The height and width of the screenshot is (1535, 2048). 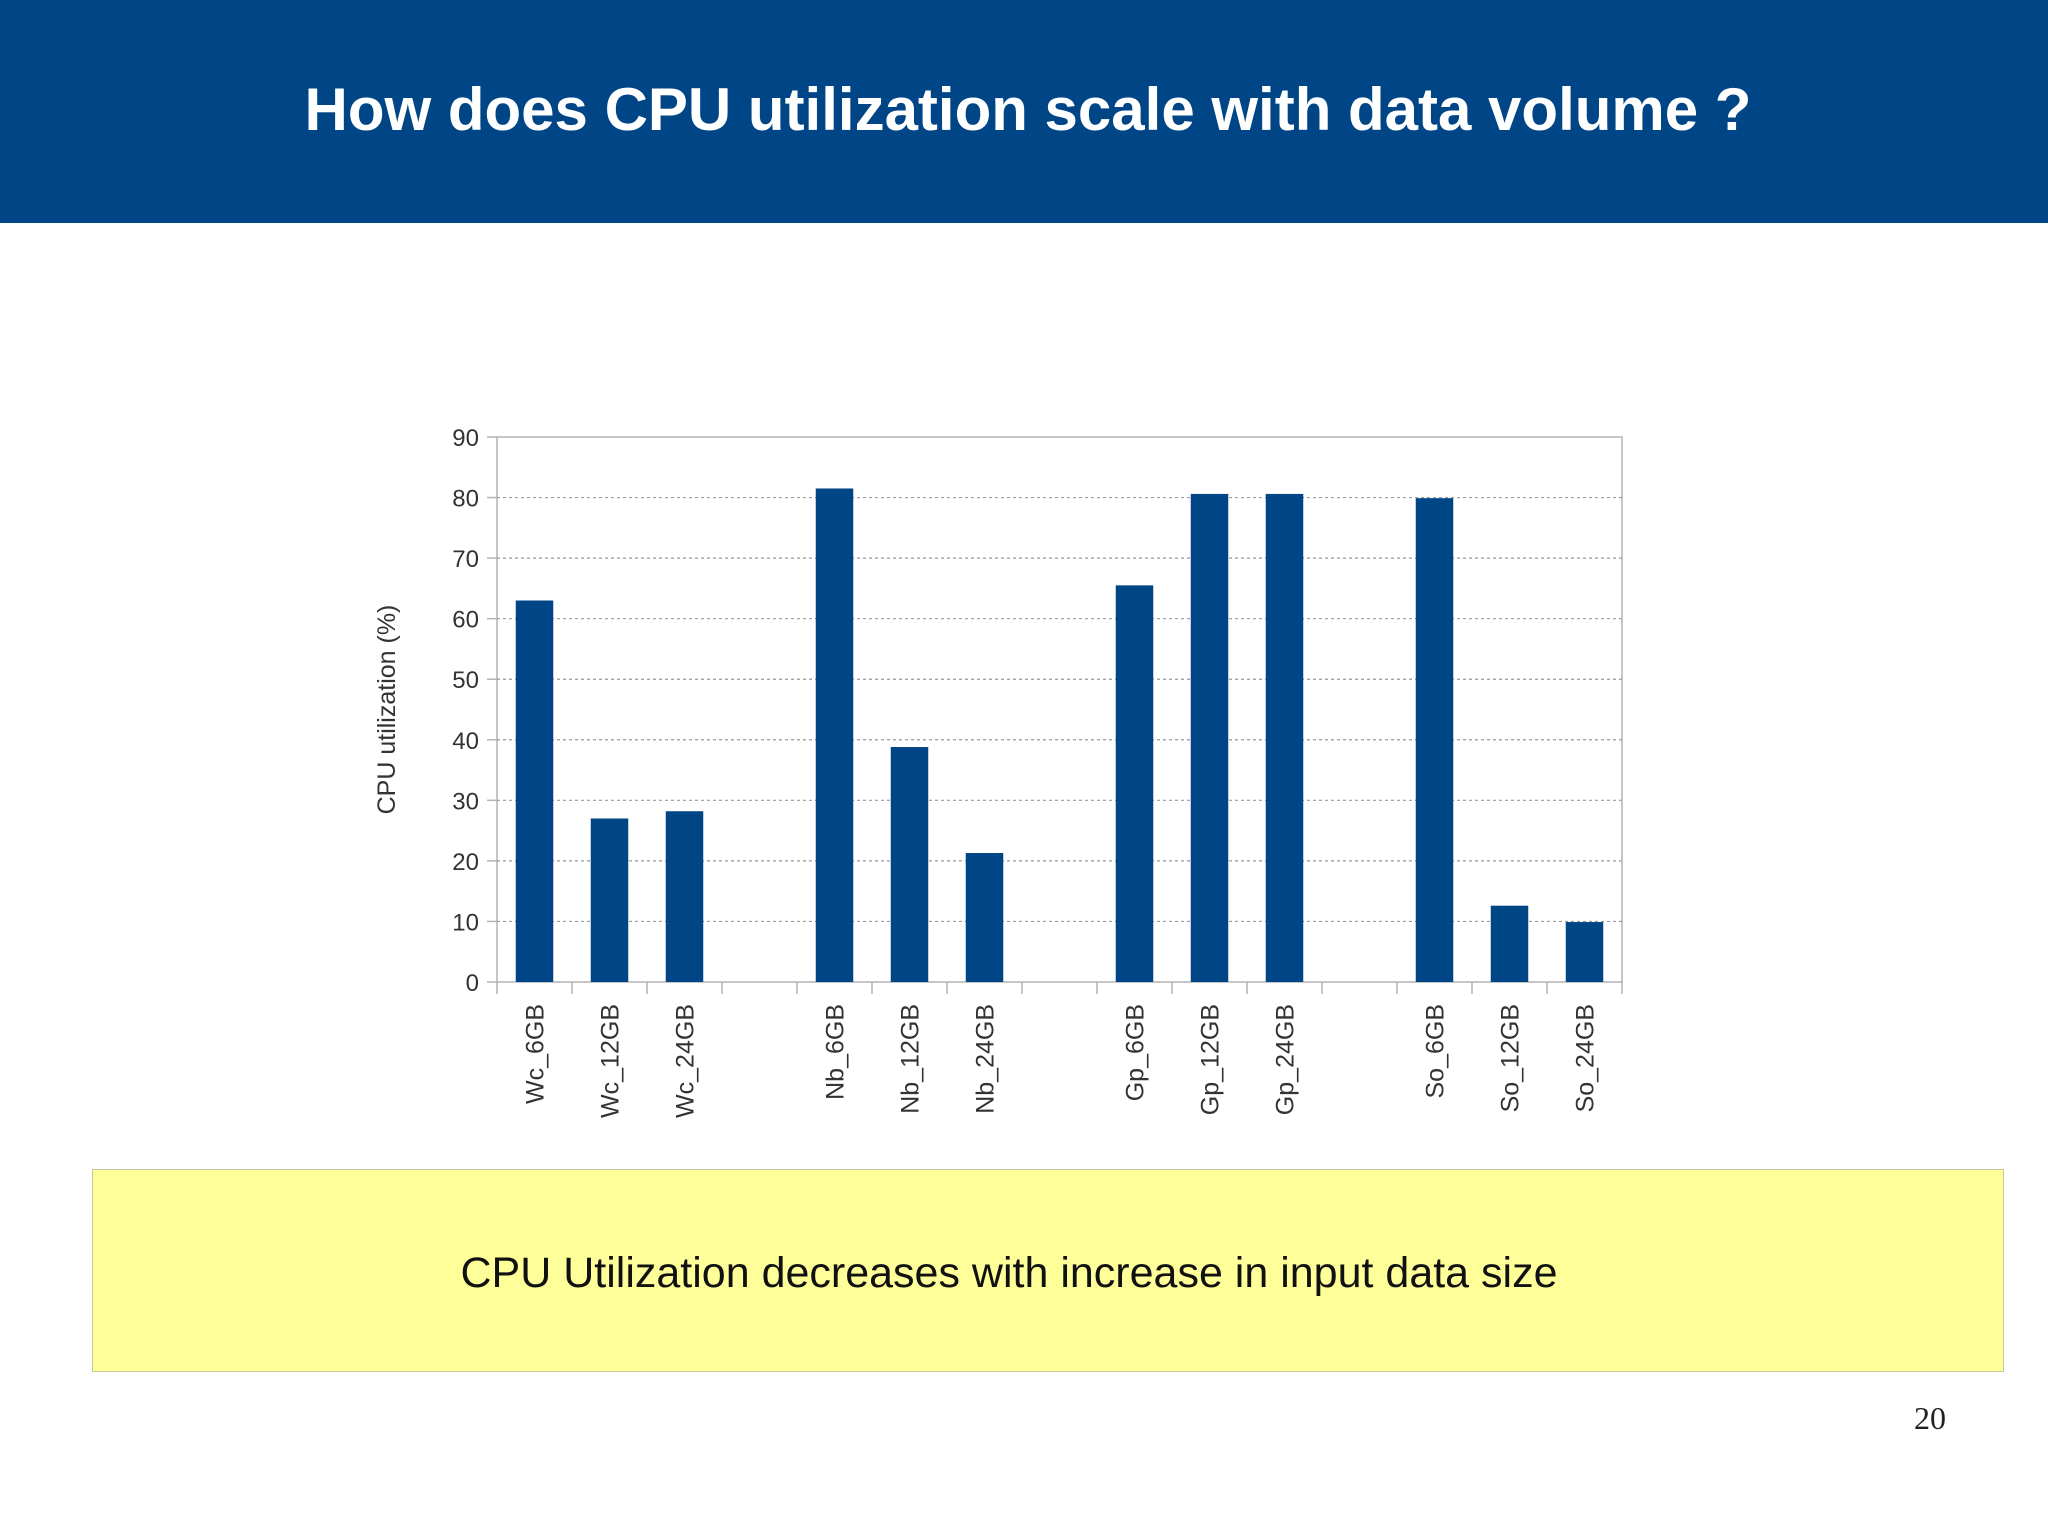 What do you see at coordinates (834, 735) in the screenshot?
I see `bar-nb_6gb` at bounding box center [834, 735].